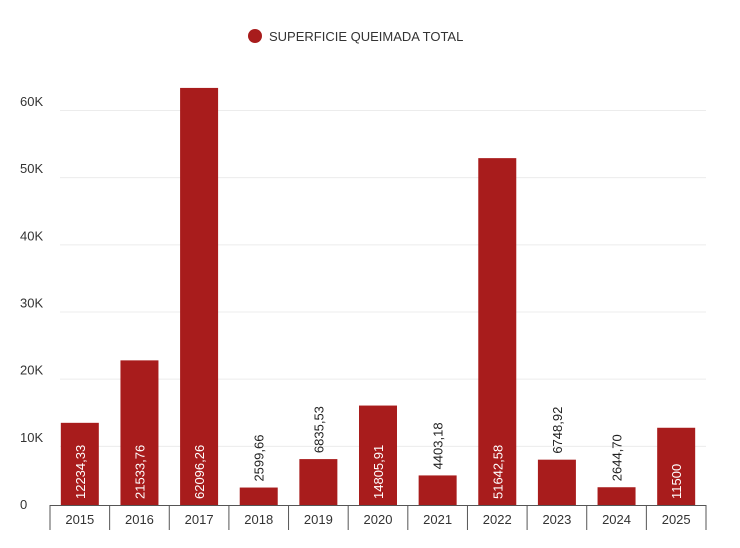  I want to click on x-tick-label: 2015, so click(79, 519).